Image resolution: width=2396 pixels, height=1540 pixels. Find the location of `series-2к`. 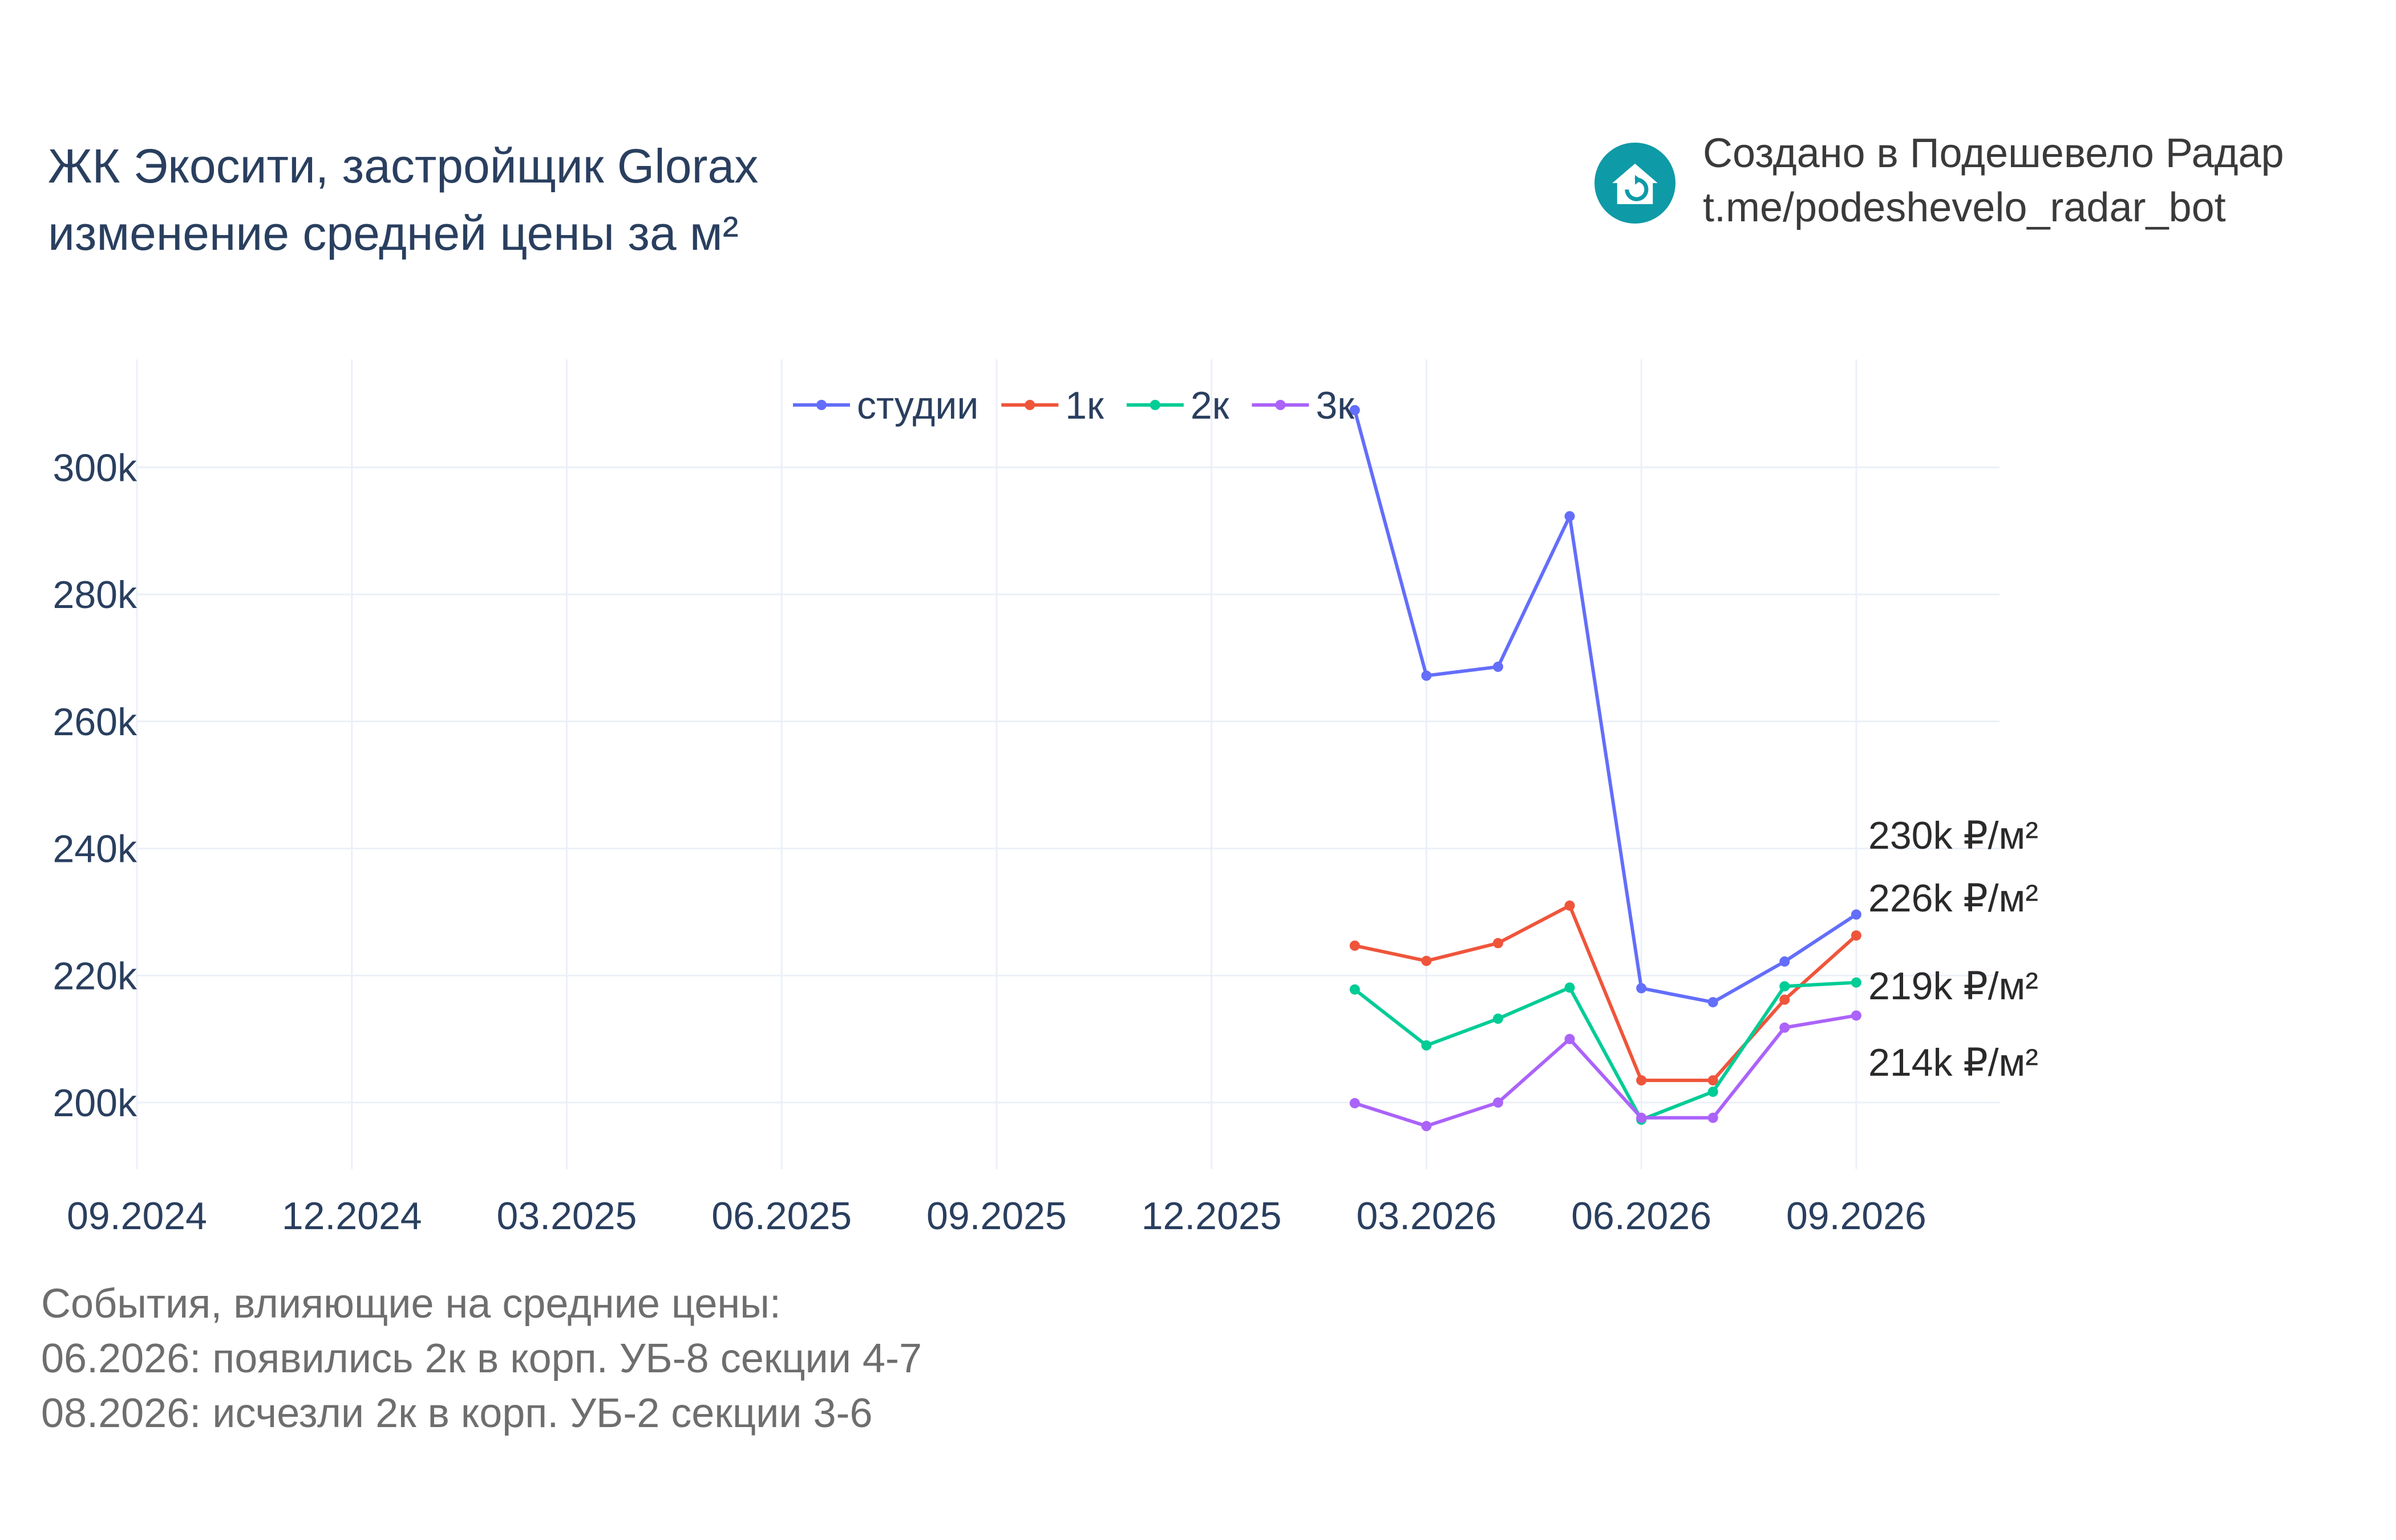

series-2к is located at coordinates (1605, 1051).